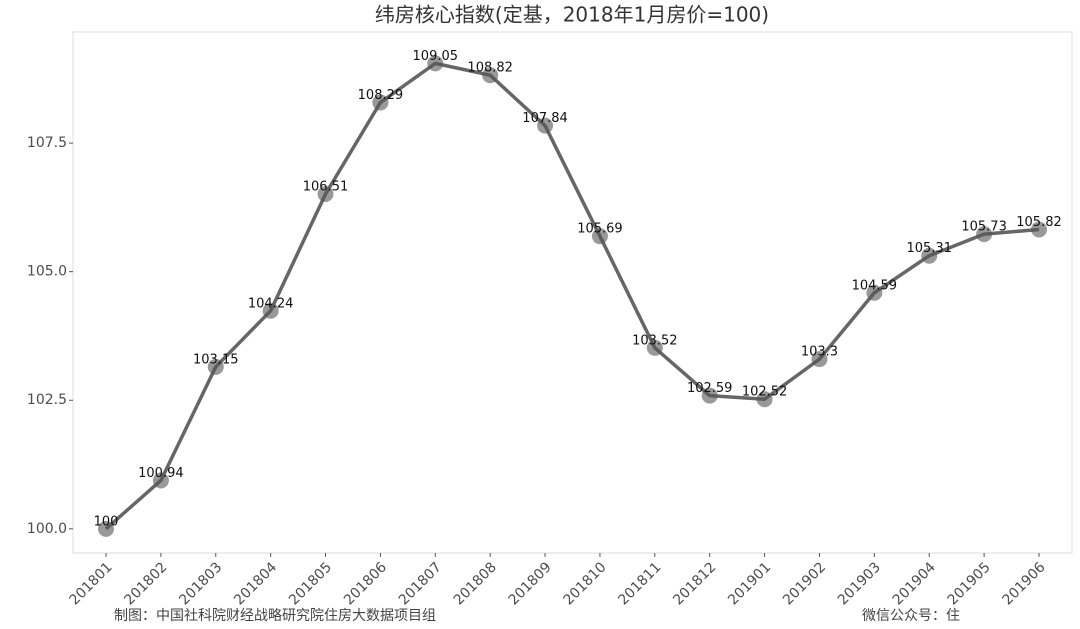 This screenshot has width=1080, height=629. I want to click on data-label: 100, so click(106, 521).